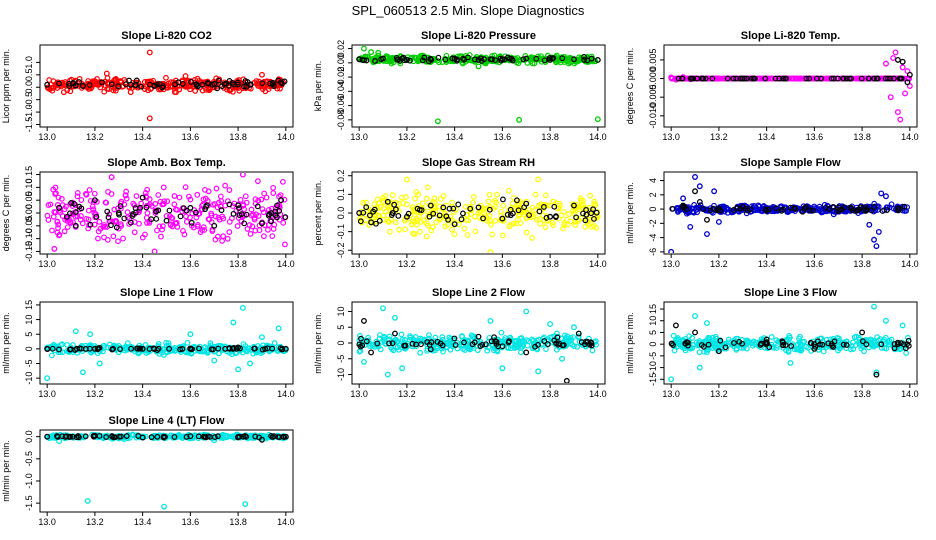 Image resolution: width=936 pixels, height=540 pixels. What do you see at coordinates (598, 264) in the screenshot?
I see `x-tick-label: 14.0` at bounding box center [598, 264].